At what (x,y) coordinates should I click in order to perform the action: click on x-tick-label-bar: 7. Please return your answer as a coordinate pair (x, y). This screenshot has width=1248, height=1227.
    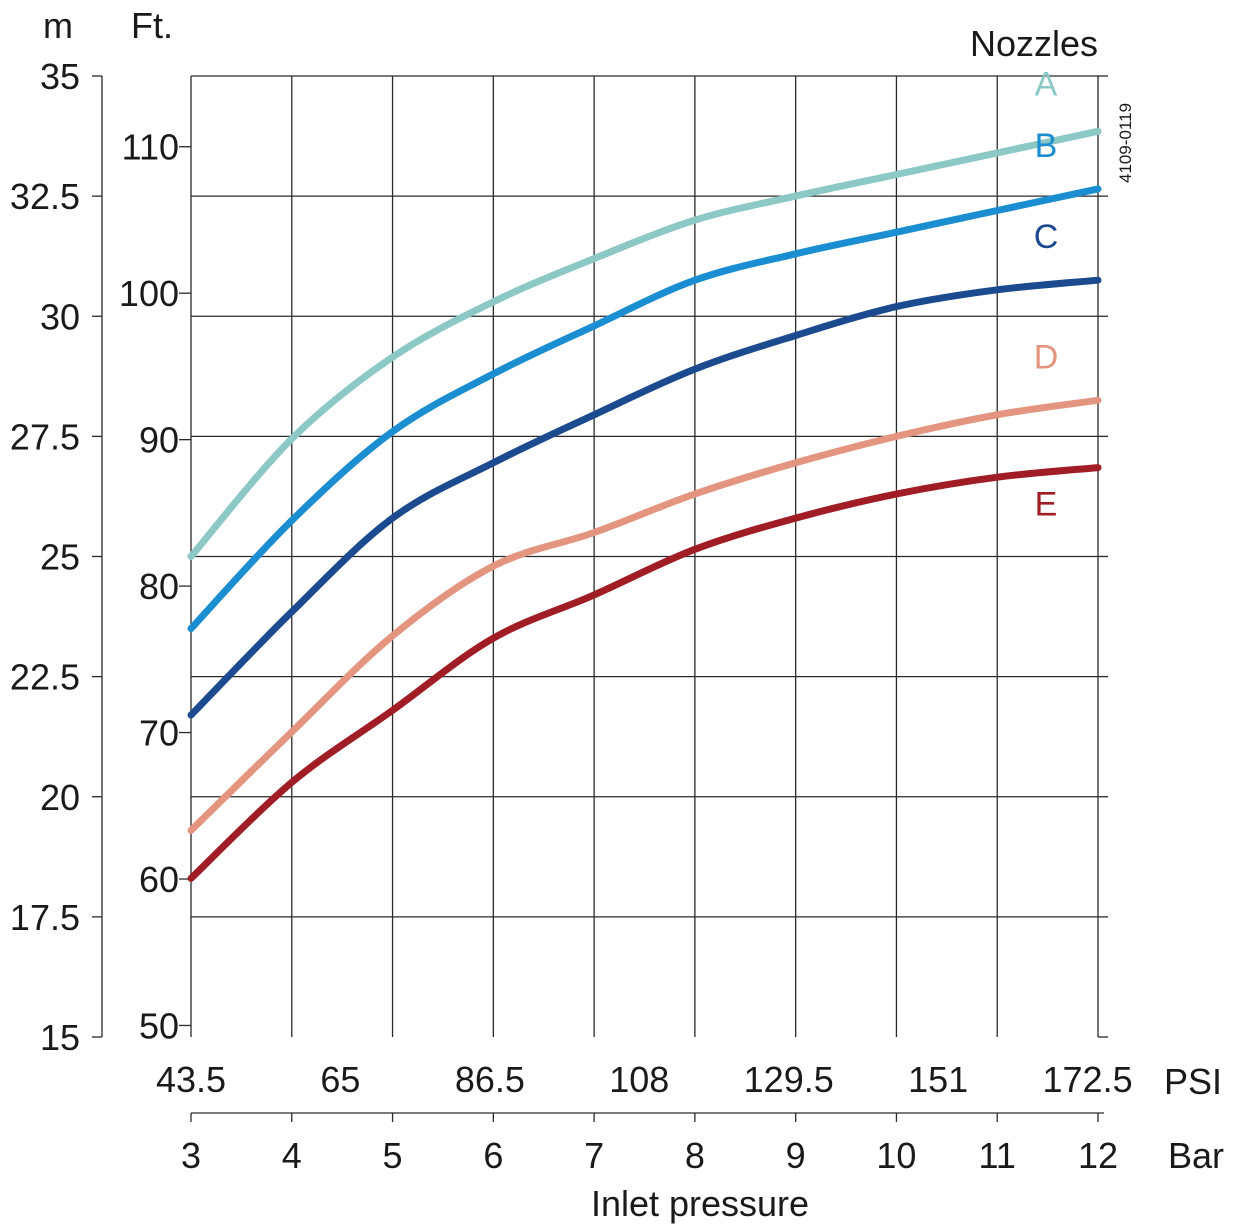
    Looking at the image, I should click on (594, 1155).